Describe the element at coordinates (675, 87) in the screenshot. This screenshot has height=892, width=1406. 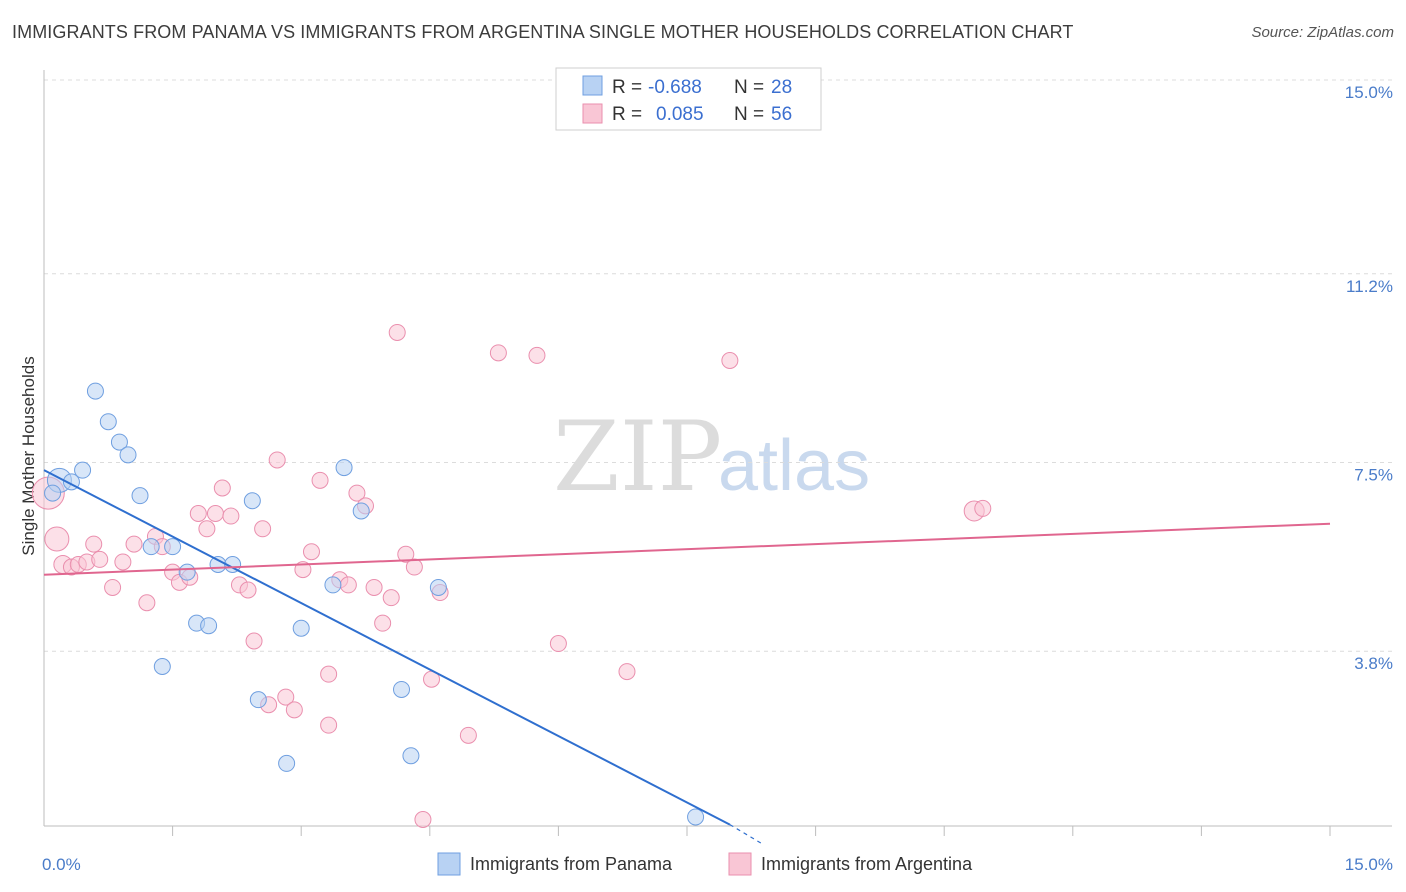
I see `legend-r-value-panama: -0.688` at that location.